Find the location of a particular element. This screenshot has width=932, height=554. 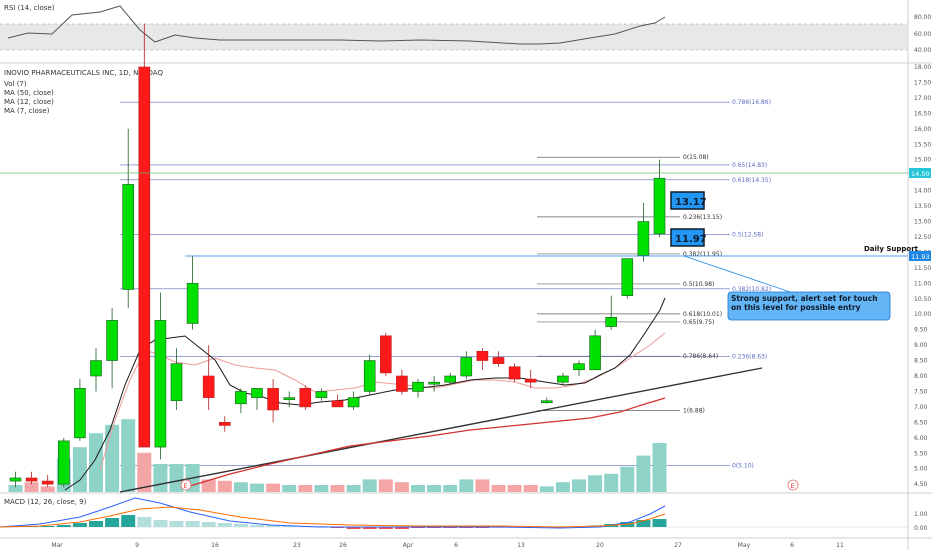

price-tick: 4.50 is located at coordinates (921, 484).